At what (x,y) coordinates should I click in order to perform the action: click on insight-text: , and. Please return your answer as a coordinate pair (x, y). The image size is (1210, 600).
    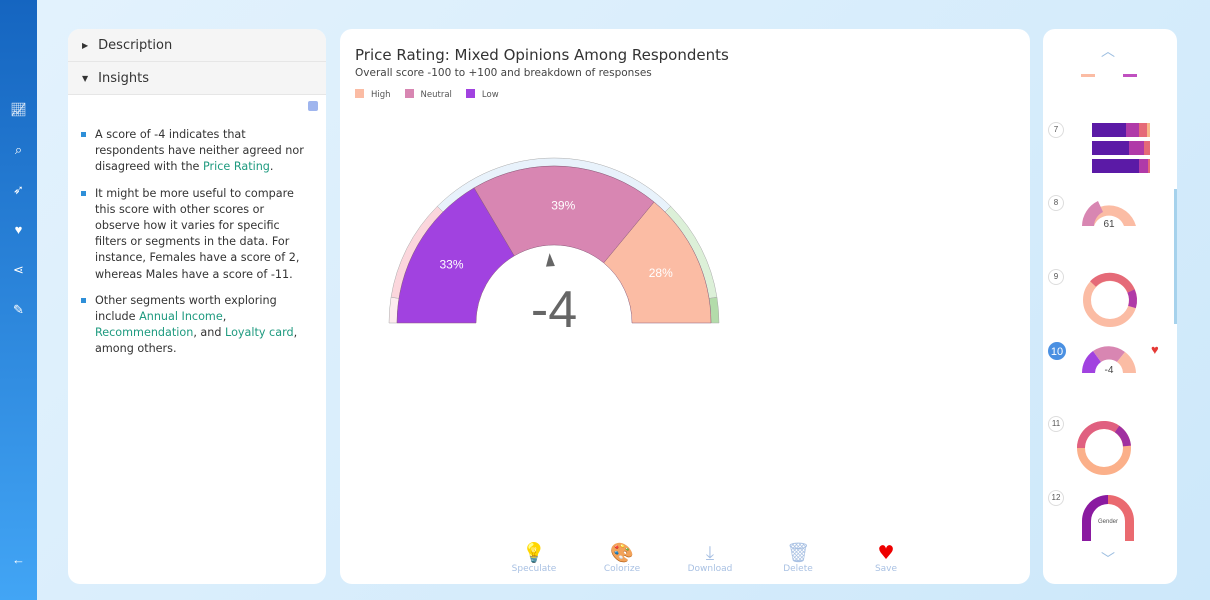
    Looking at the image, I should click on (209, 333).